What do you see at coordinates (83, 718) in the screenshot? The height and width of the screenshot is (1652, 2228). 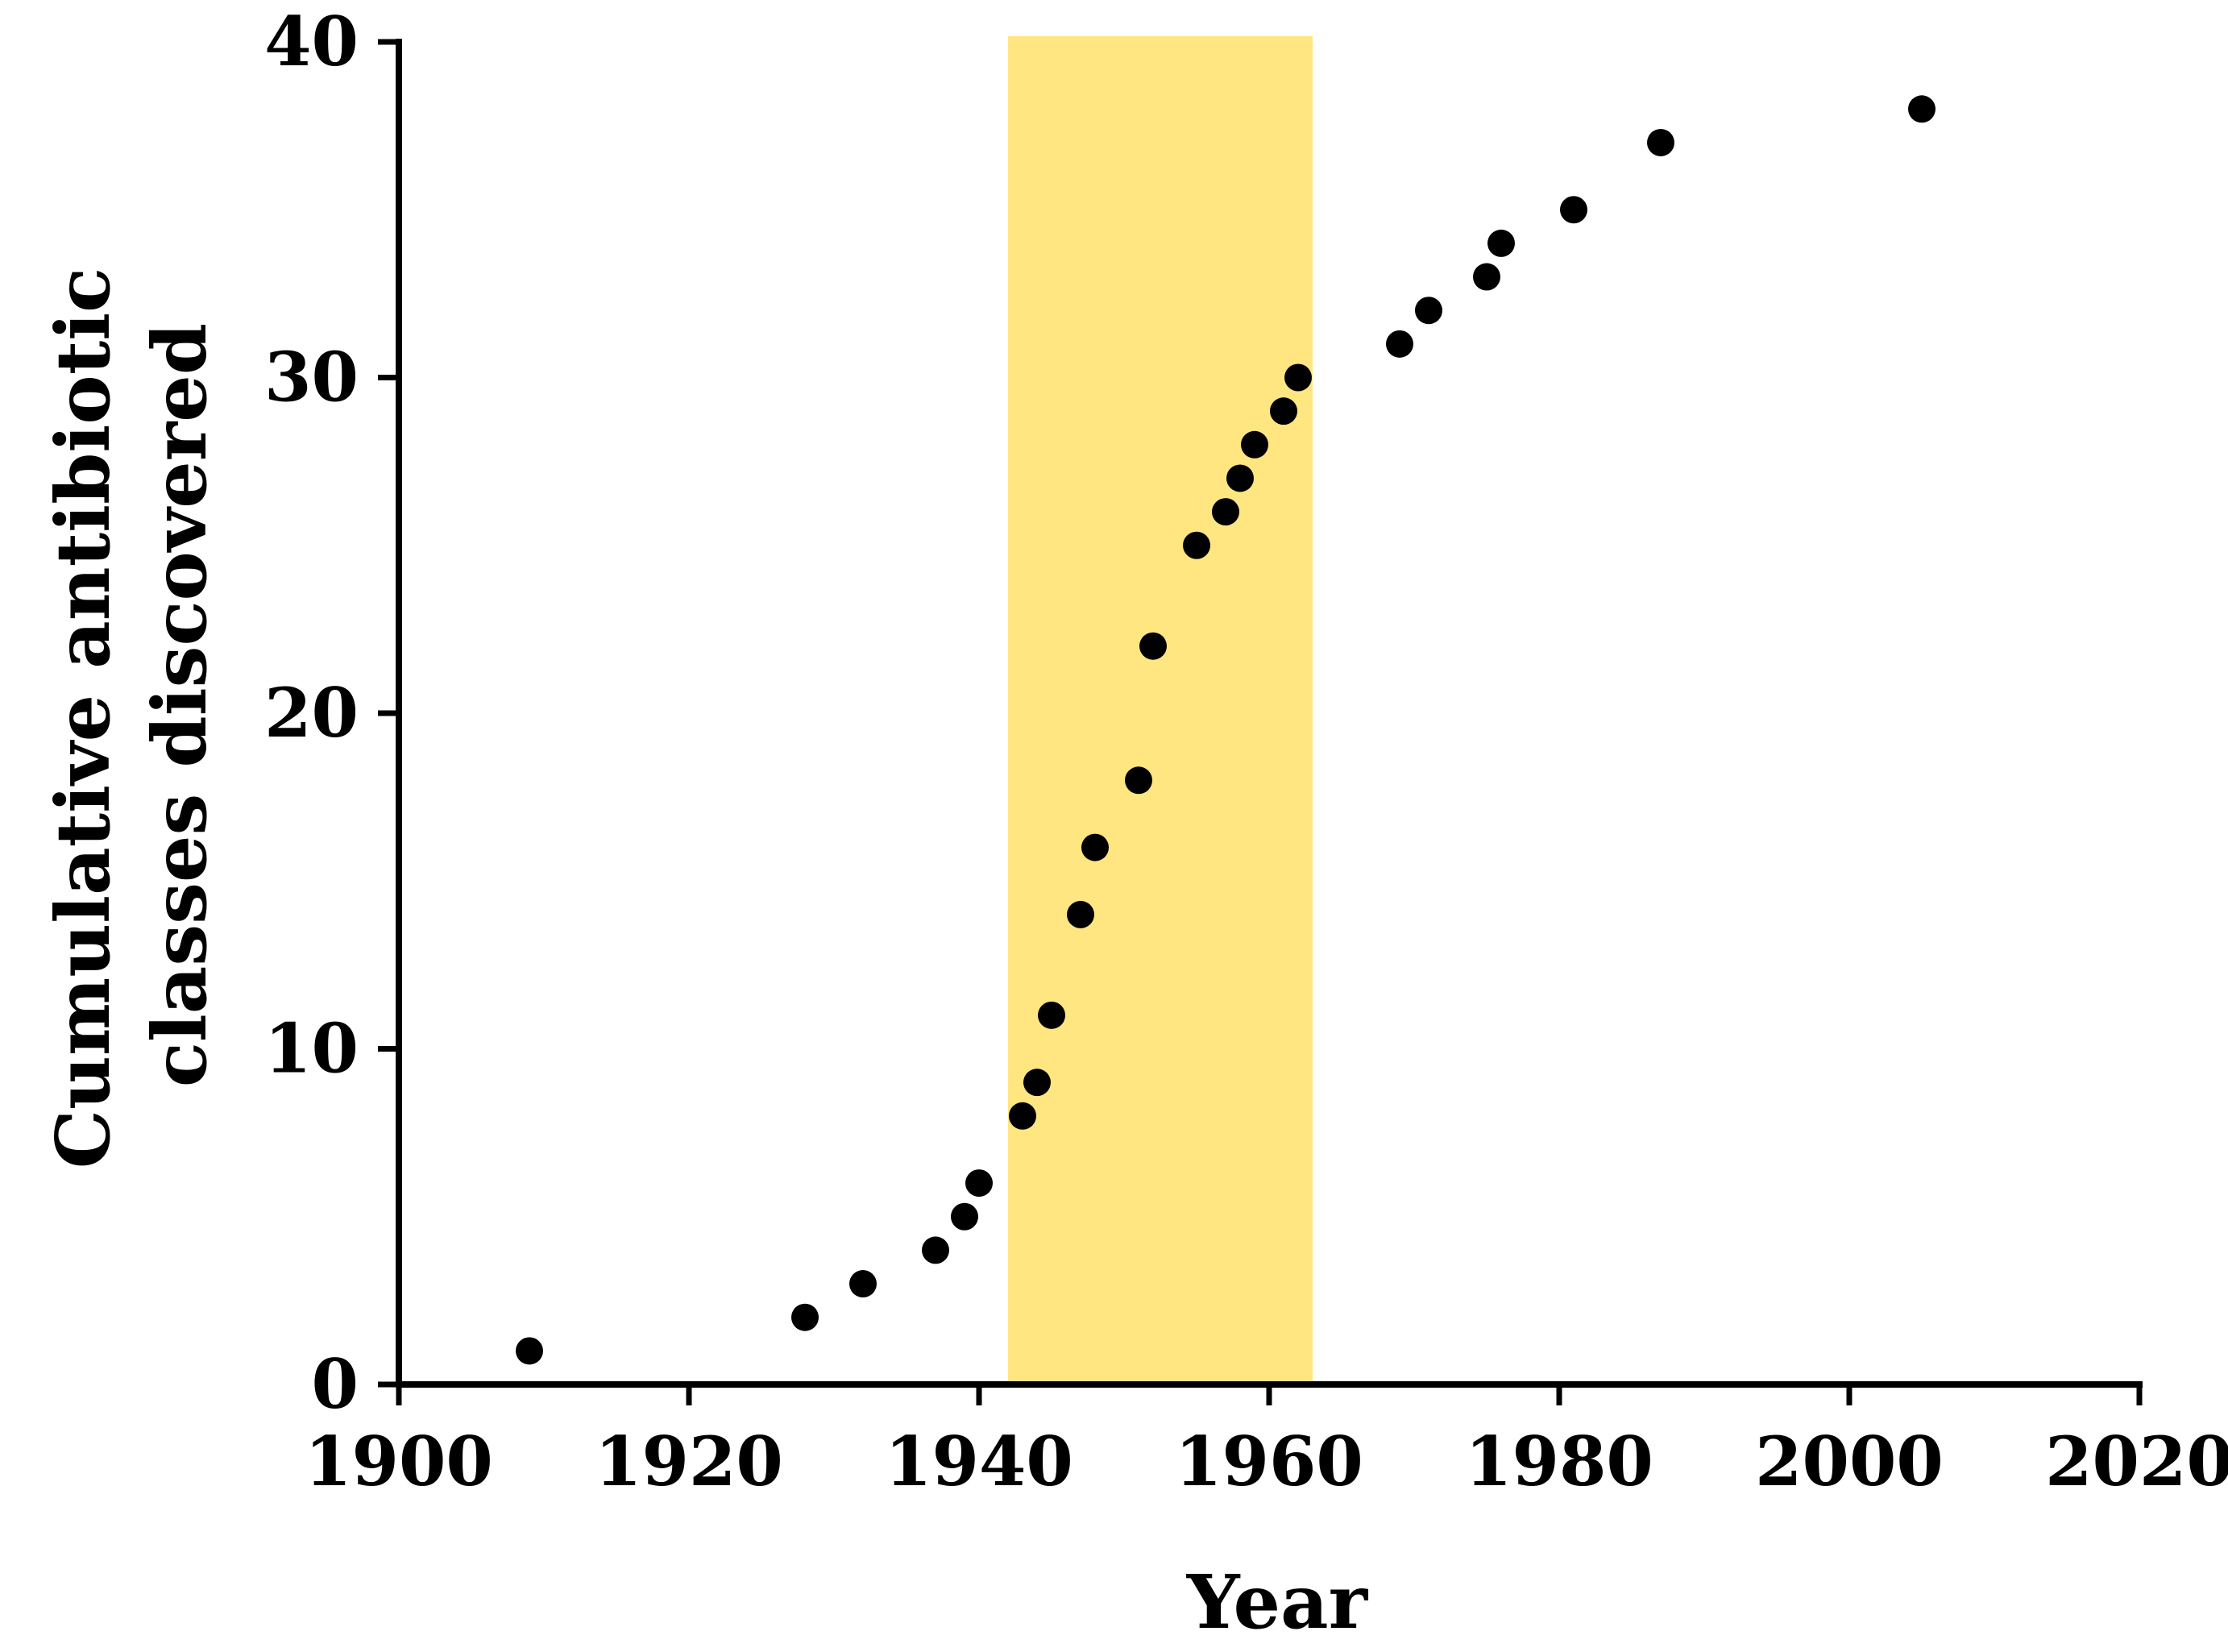 I see `y-axis-title-line-1: Cumulative antibiotic` at bounding box center [83, 718].